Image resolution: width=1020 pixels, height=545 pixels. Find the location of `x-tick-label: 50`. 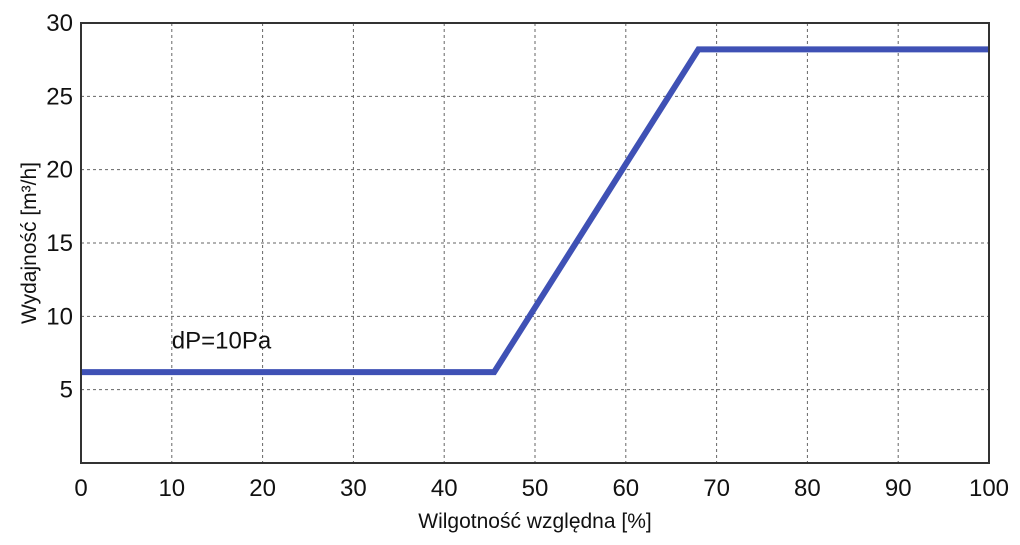

x-tick-label: 50 is located at coordinates (535, 488).